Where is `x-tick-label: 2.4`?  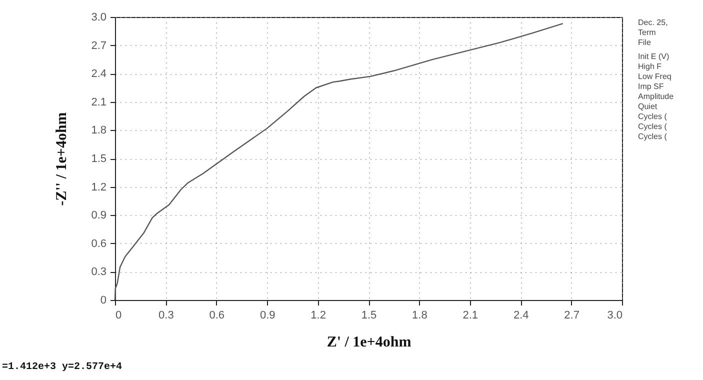 x-tick-label: 2.4 is located at coordinates (521, 316).